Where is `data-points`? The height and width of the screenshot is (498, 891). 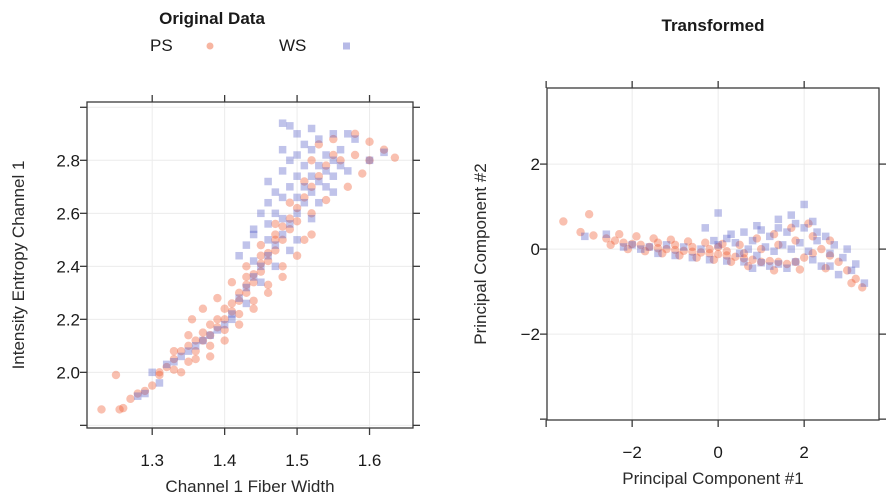 data-points is located at coordinates (714, 246).